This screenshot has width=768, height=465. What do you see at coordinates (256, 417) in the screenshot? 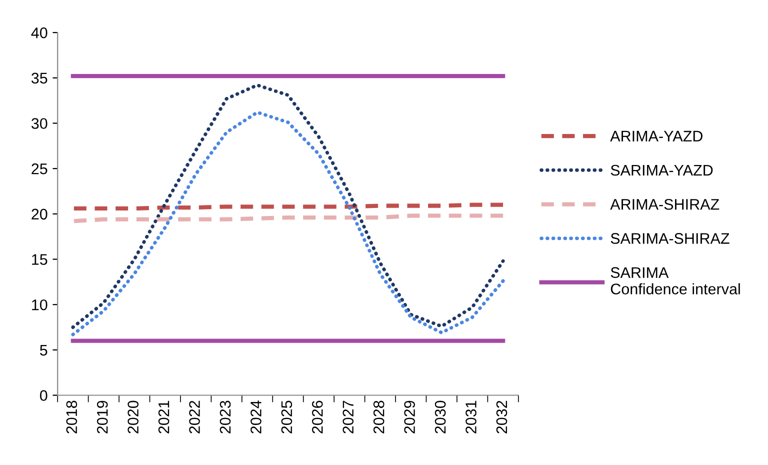
I see `x-tick-label: 2024` at bounding box center [256, 417].